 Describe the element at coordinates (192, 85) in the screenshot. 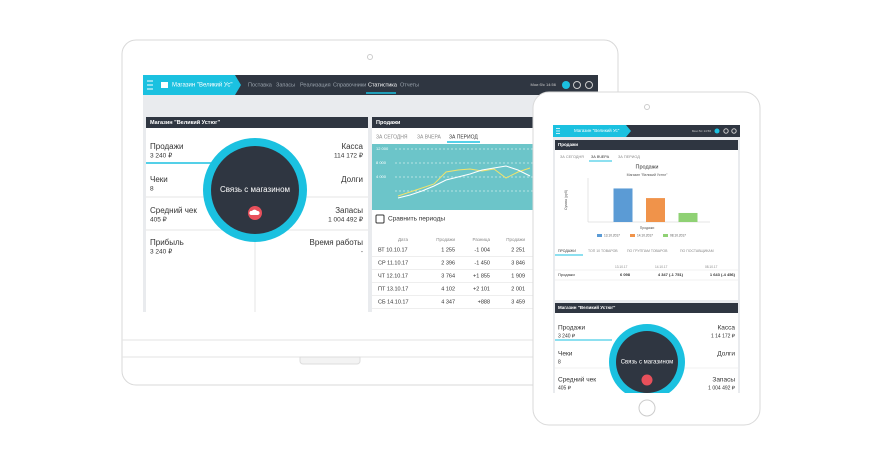

I see `app-brand` at that location.